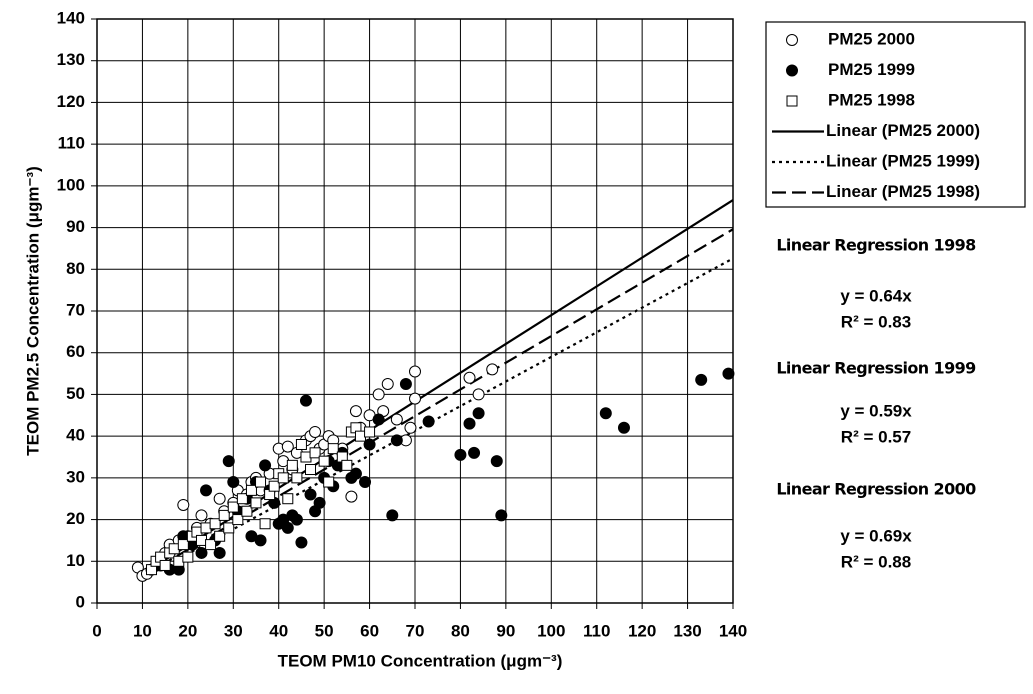 This screenshot has height=694, width=1033. What do you see at coordinates (903, 130) in the screenshot?
I see `legend-label: Linear (PM25 2000)` at bounding box center [903, 130].